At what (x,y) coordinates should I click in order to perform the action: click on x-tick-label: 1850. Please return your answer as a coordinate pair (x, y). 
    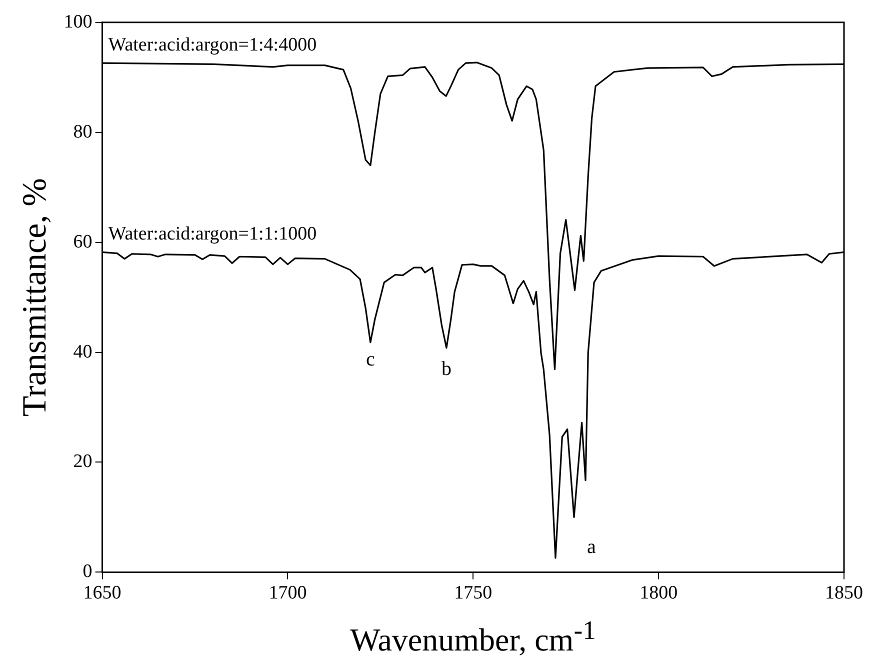
    Looking at the image, I should click on (844, 593).